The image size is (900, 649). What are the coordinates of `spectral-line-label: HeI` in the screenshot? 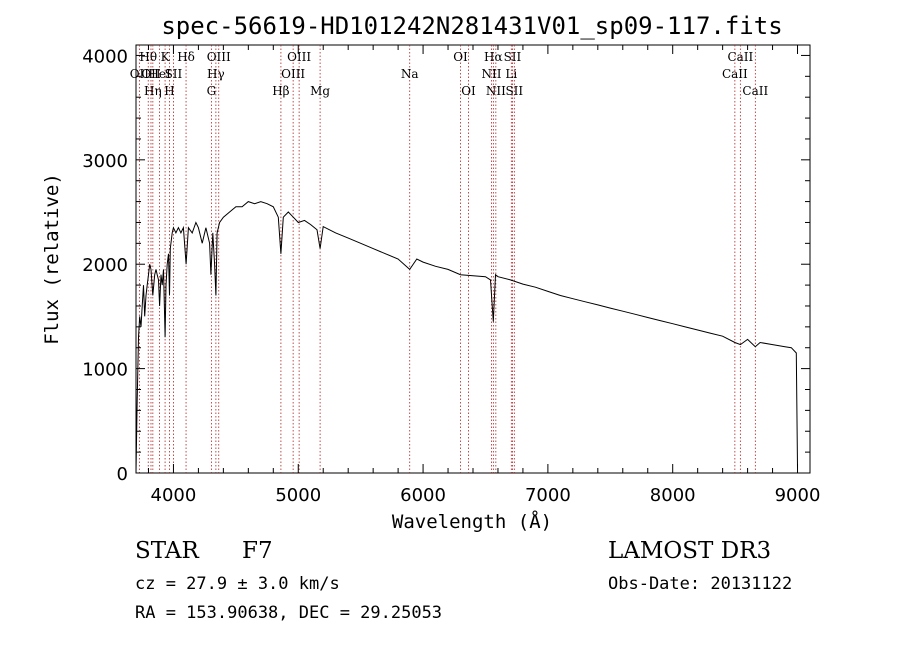 It's located at (159, 74).